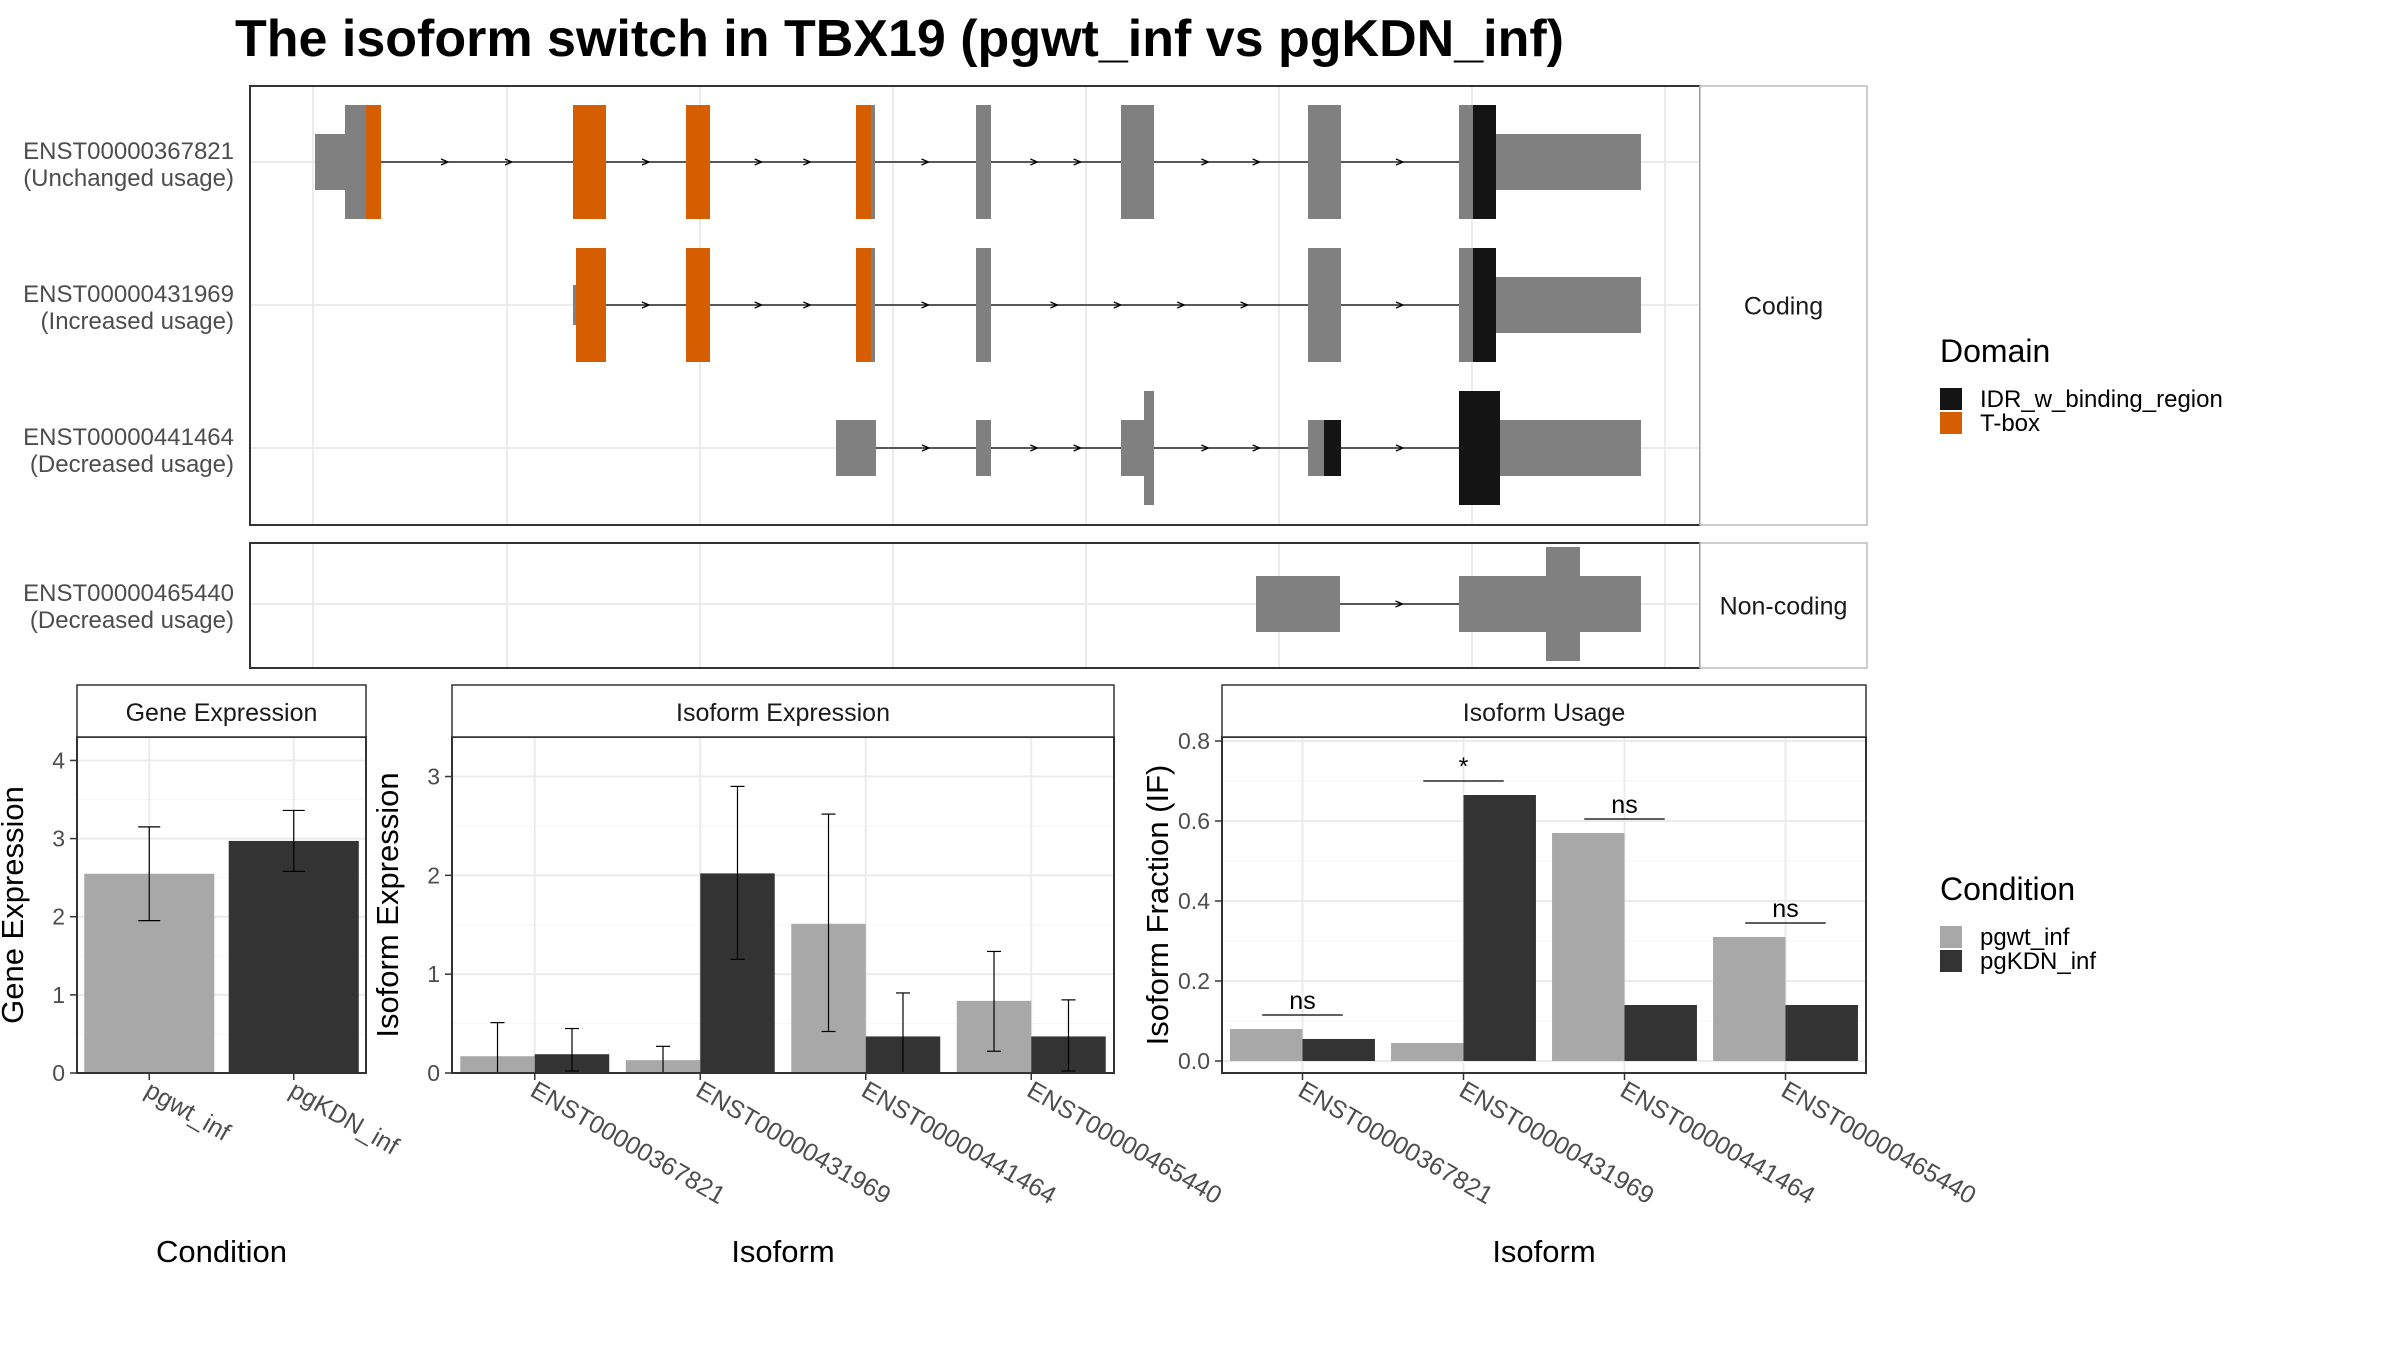  I want to click on legend-label: IDR_w_binding_region, so click(2101, 399).